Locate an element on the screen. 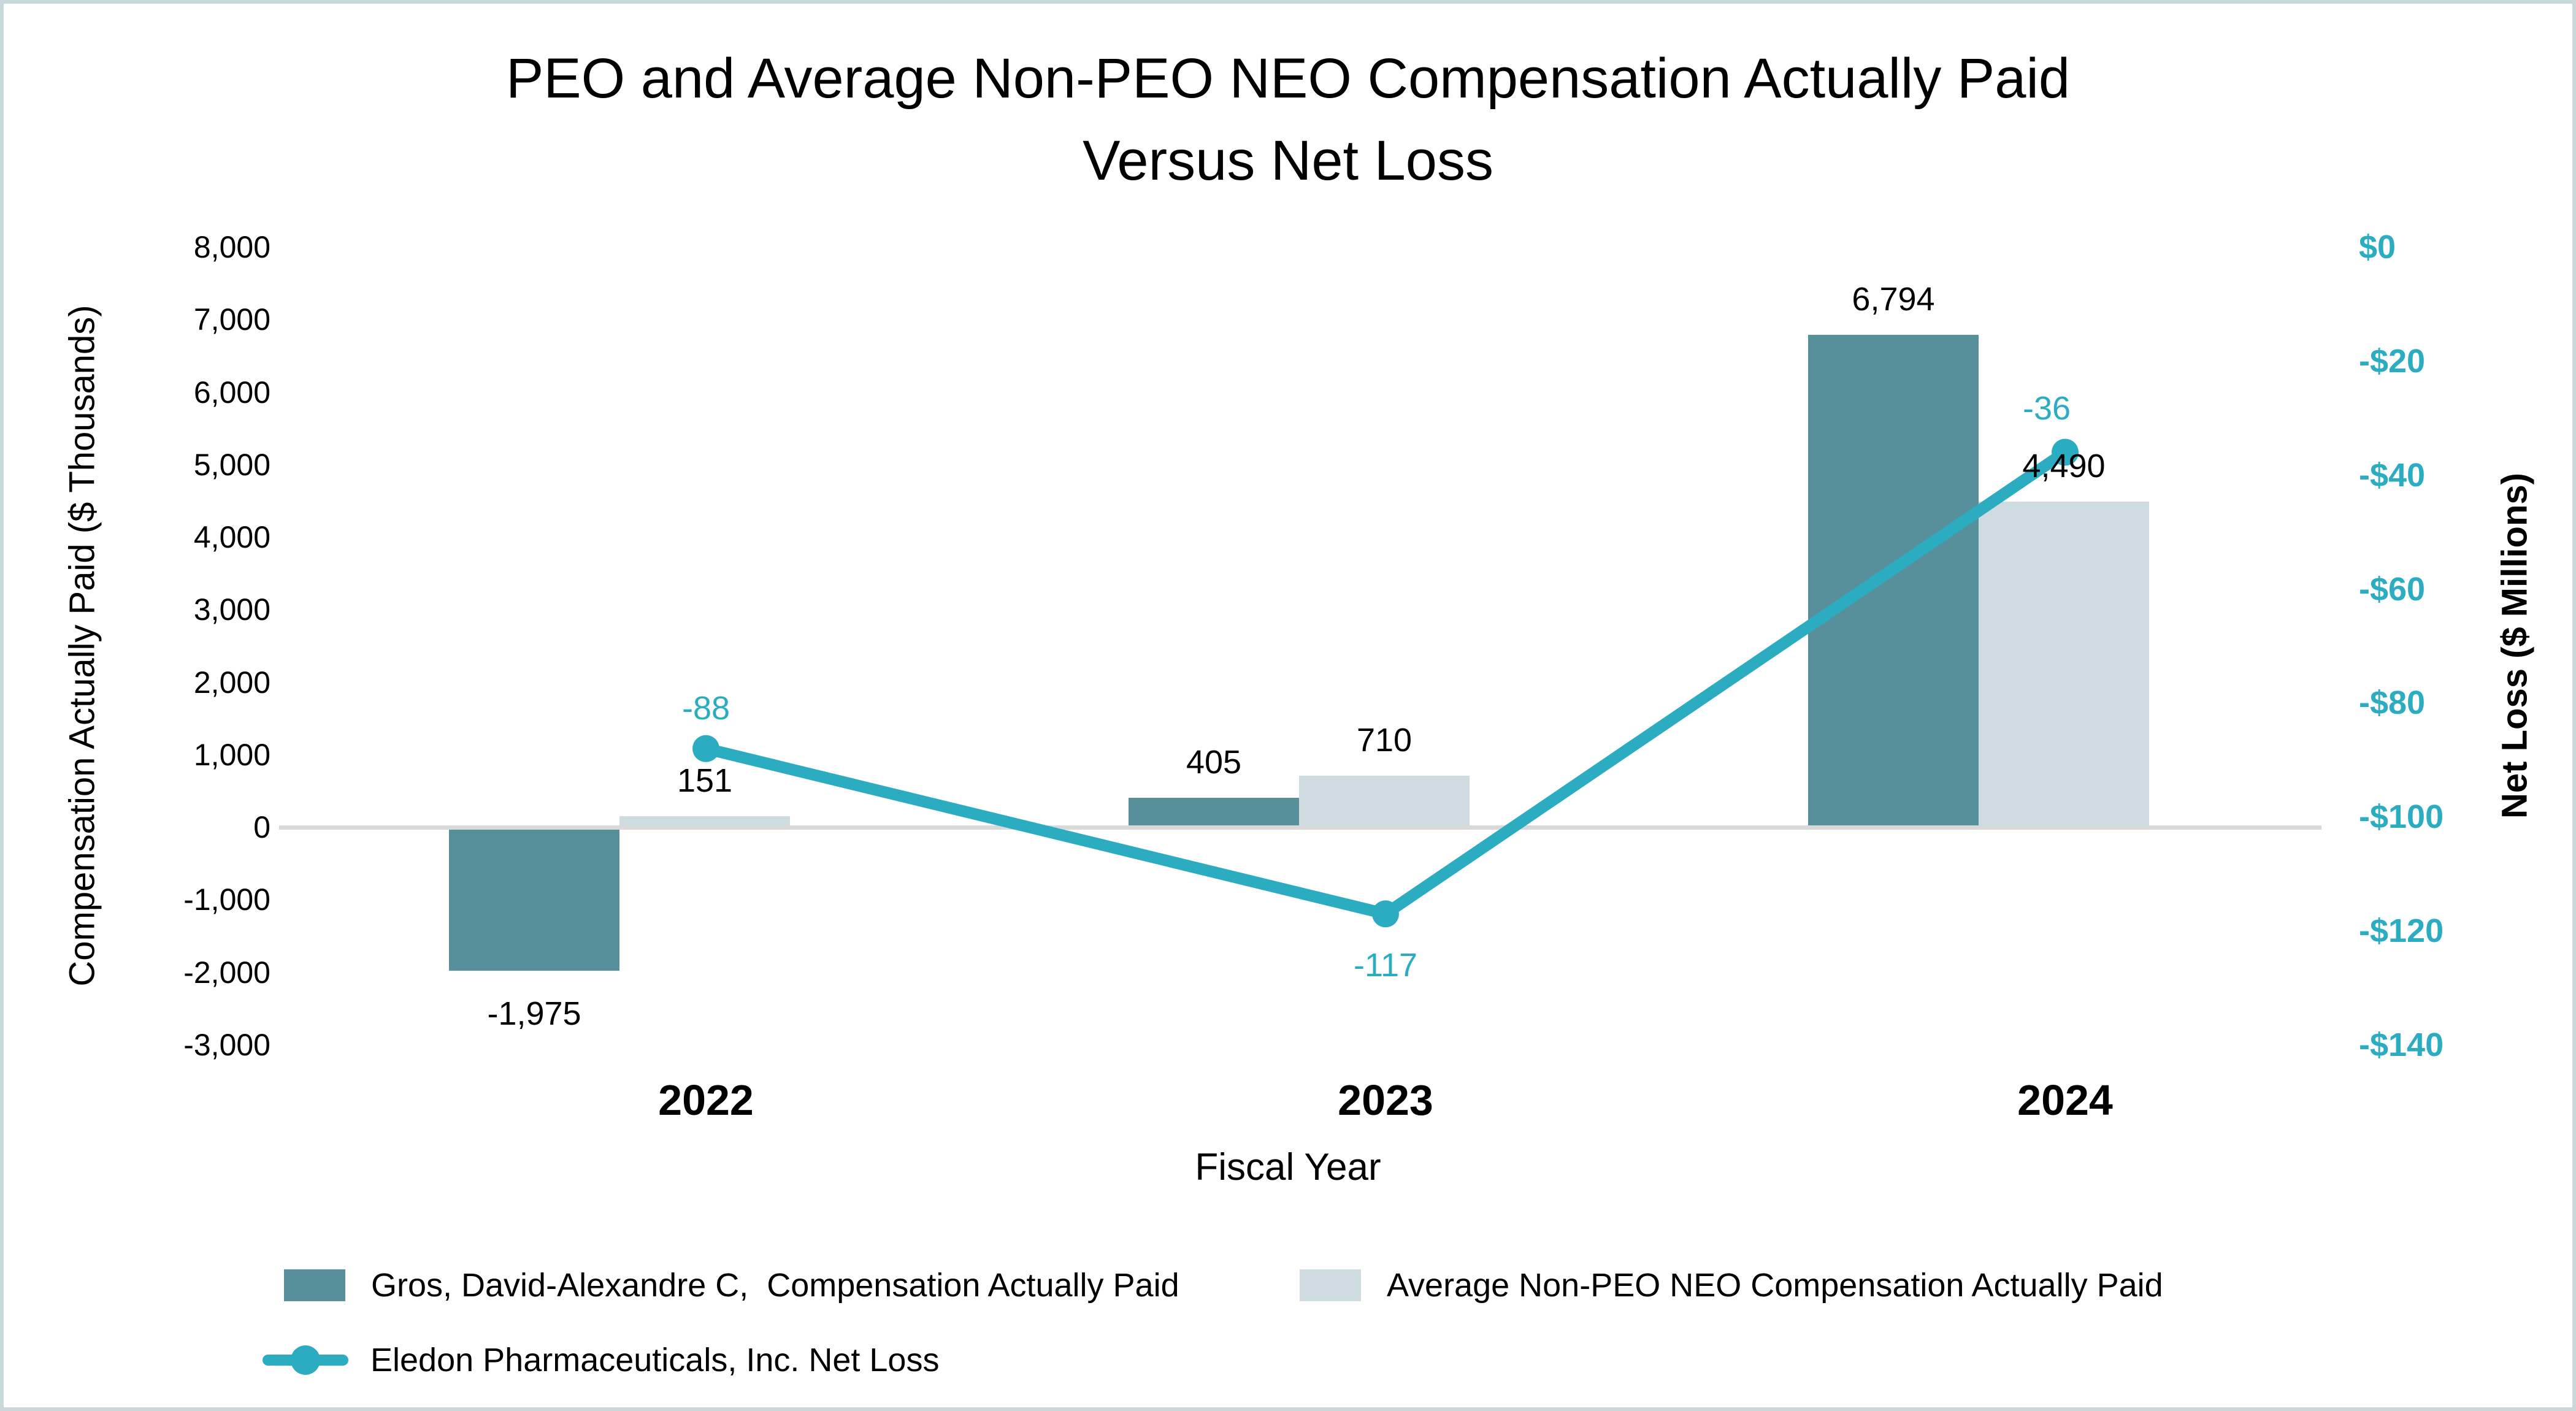  bar-data-label: 151 is located at coordinates (705, 781).